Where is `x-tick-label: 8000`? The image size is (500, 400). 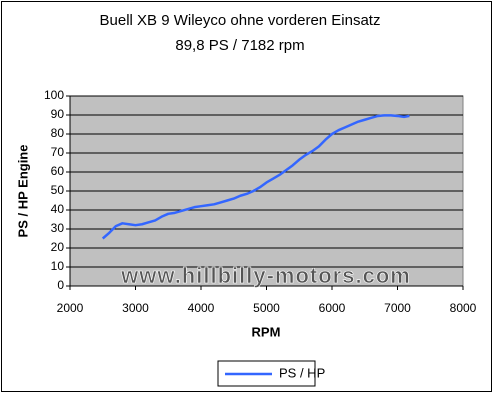
x-tick-label: 8000 is located at coordinates (463, 308).